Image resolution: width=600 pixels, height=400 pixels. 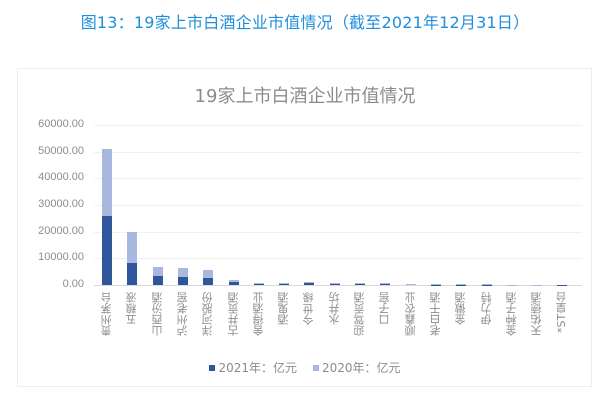 What do you see at coordinates (73, 284) in the screenshot?
I see `y-tick-label: 0.00` at bounding box center [73, 284].